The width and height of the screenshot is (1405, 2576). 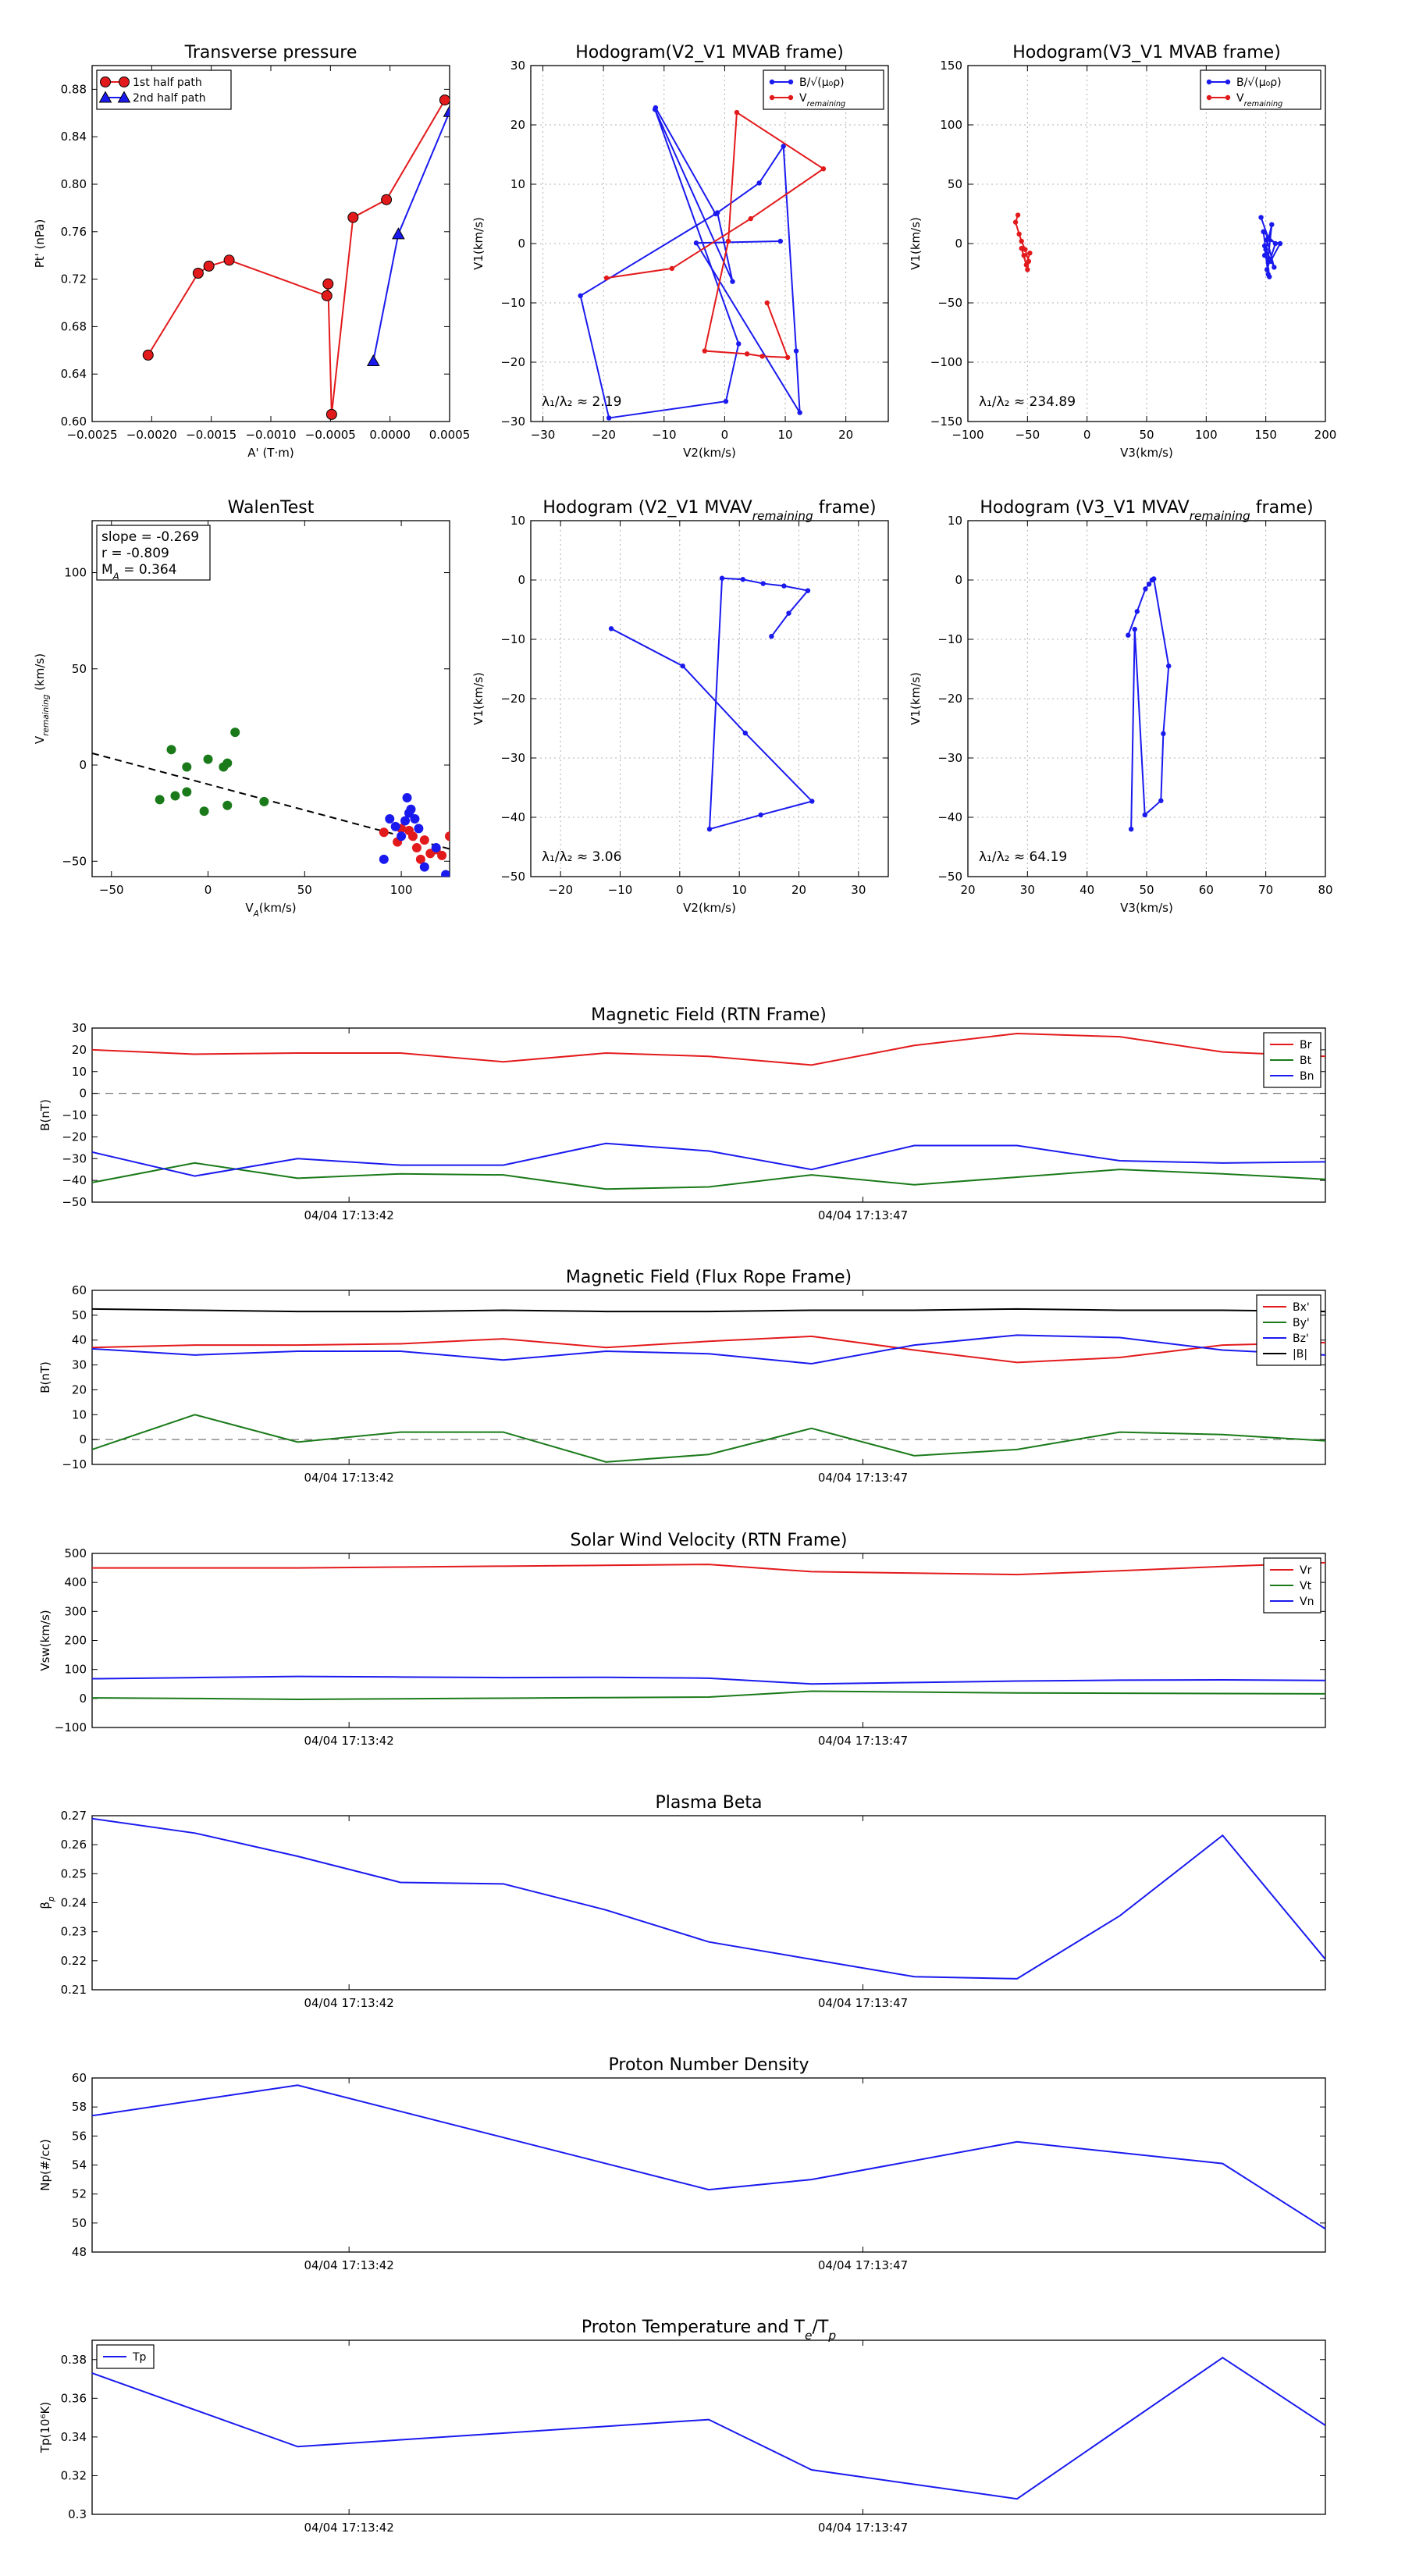 What do you see at coordinates (709, 1695) in the screenshot?
I see `series-line-Vt` at bounding box center [709, 1695].